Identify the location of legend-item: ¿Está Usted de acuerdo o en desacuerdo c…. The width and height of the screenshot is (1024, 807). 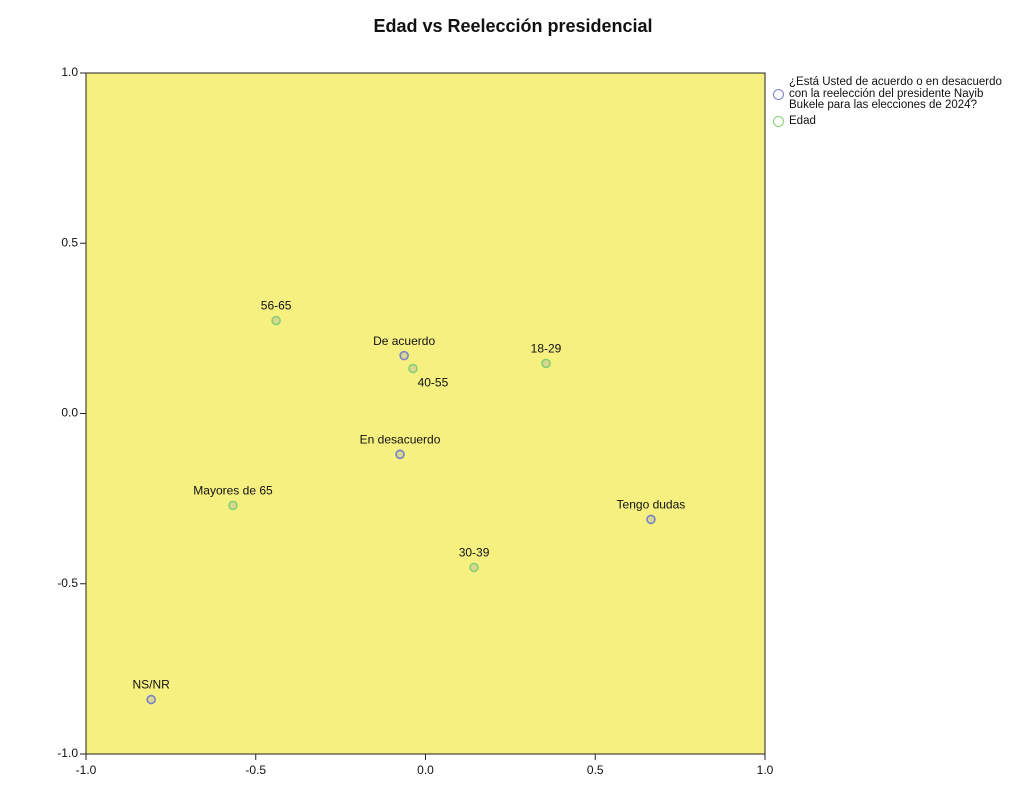
(888, 94).